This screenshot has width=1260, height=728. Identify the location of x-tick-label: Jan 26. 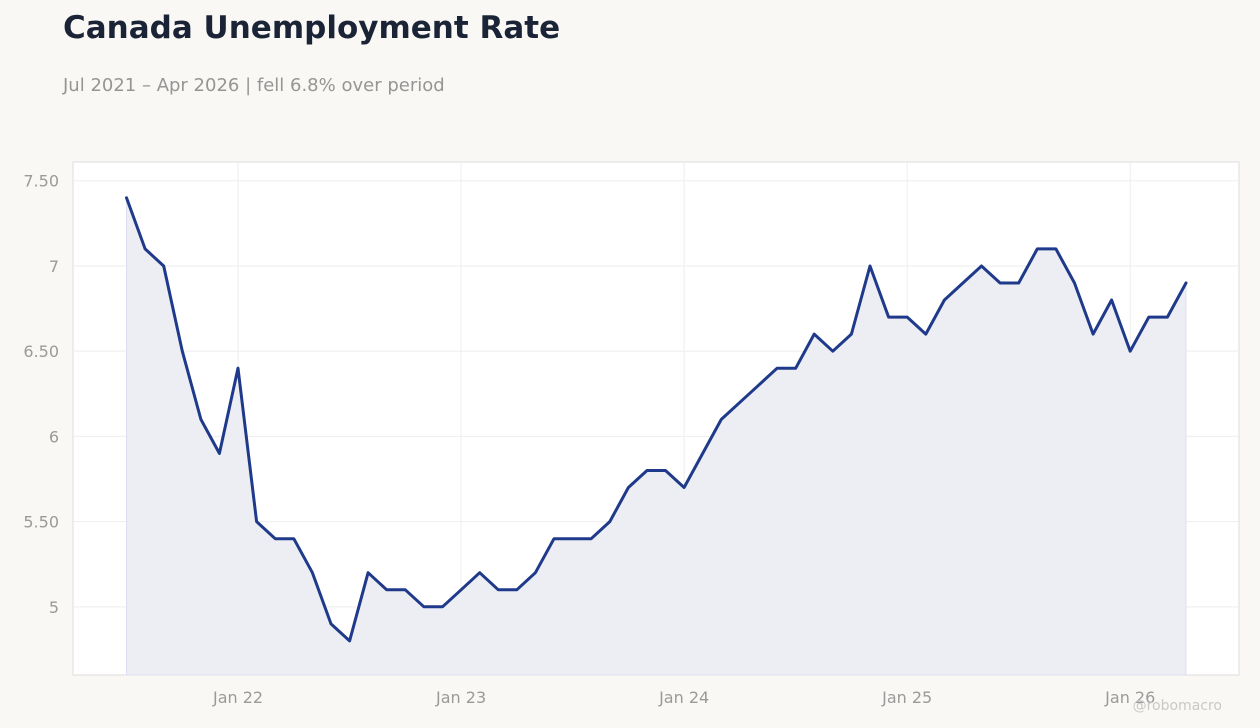
(1129, 697).